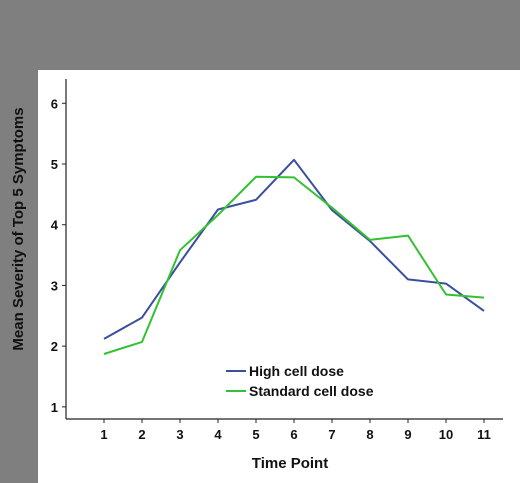  I want to click on x-axis-title: Time Point, so click(290, 463).